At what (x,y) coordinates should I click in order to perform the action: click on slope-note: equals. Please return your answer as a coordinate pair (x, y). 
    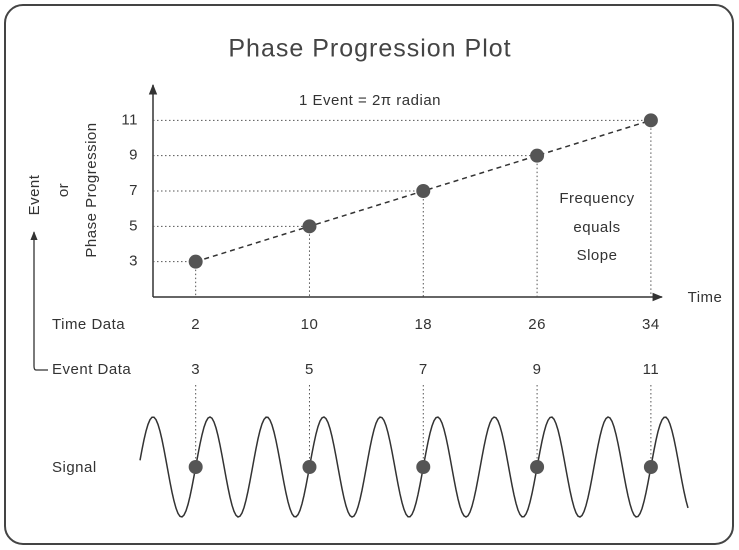
    Looking at the image, I should click on (596, 227).